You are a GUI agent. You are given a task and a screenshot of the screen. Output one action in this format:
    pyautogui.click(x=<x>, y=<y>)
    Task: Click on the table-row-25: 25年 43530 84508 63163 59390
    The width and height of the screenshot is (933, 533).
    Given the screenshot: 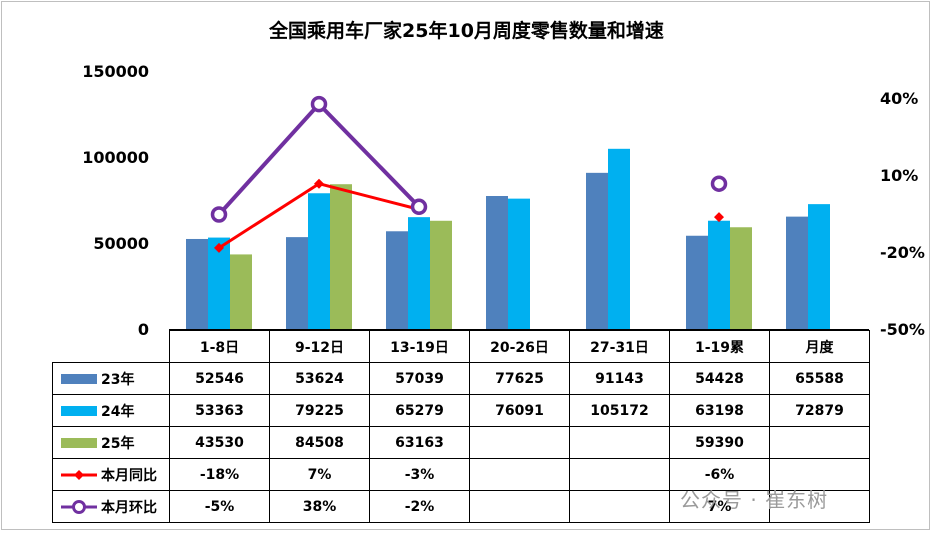 What is the action you would take?
    pyautogui.click(x=461, y=442)
    